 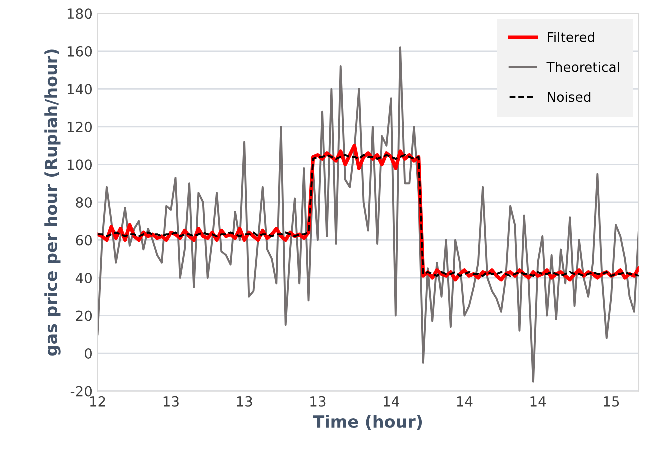 What do you see at coordinates (81, 391) in the screenshot?
I see `y-tick-label: -20` at bounding box center [81, 391].